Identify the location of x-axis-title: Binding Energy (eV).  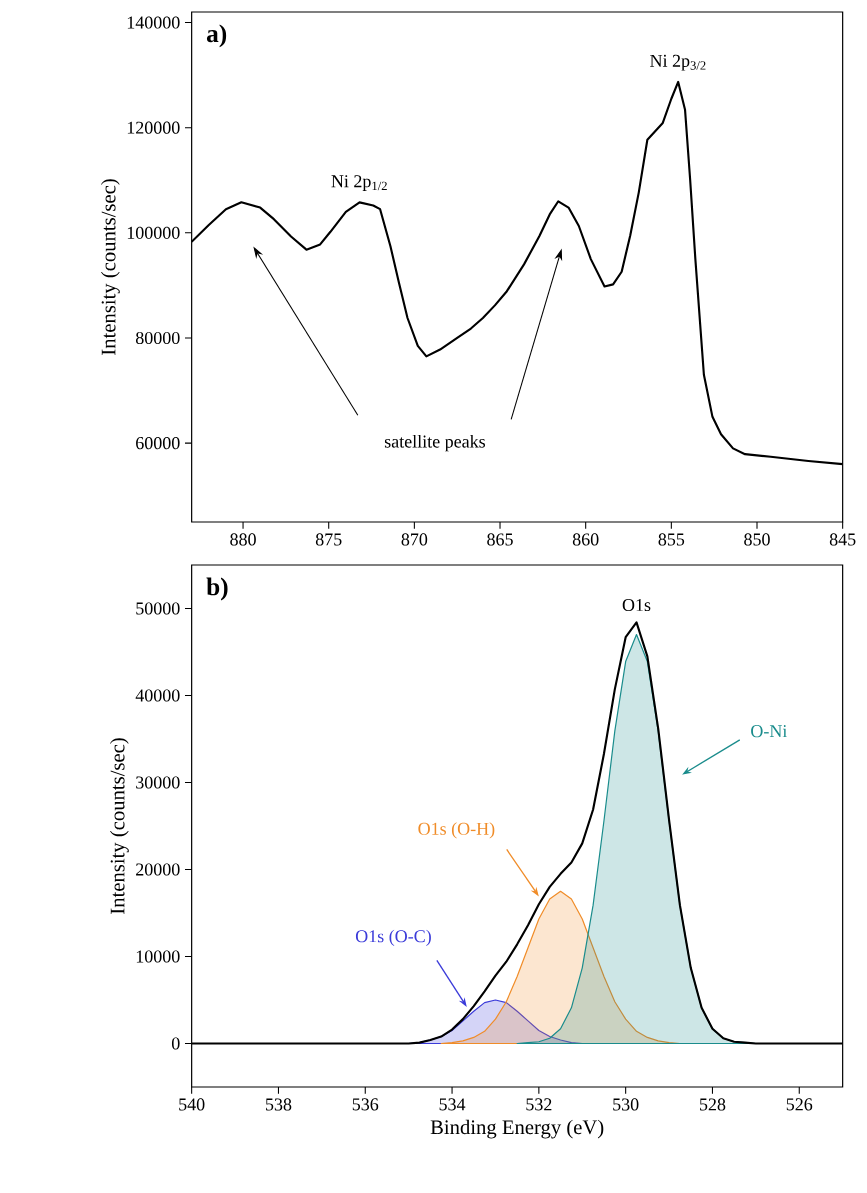
(517, 1129).